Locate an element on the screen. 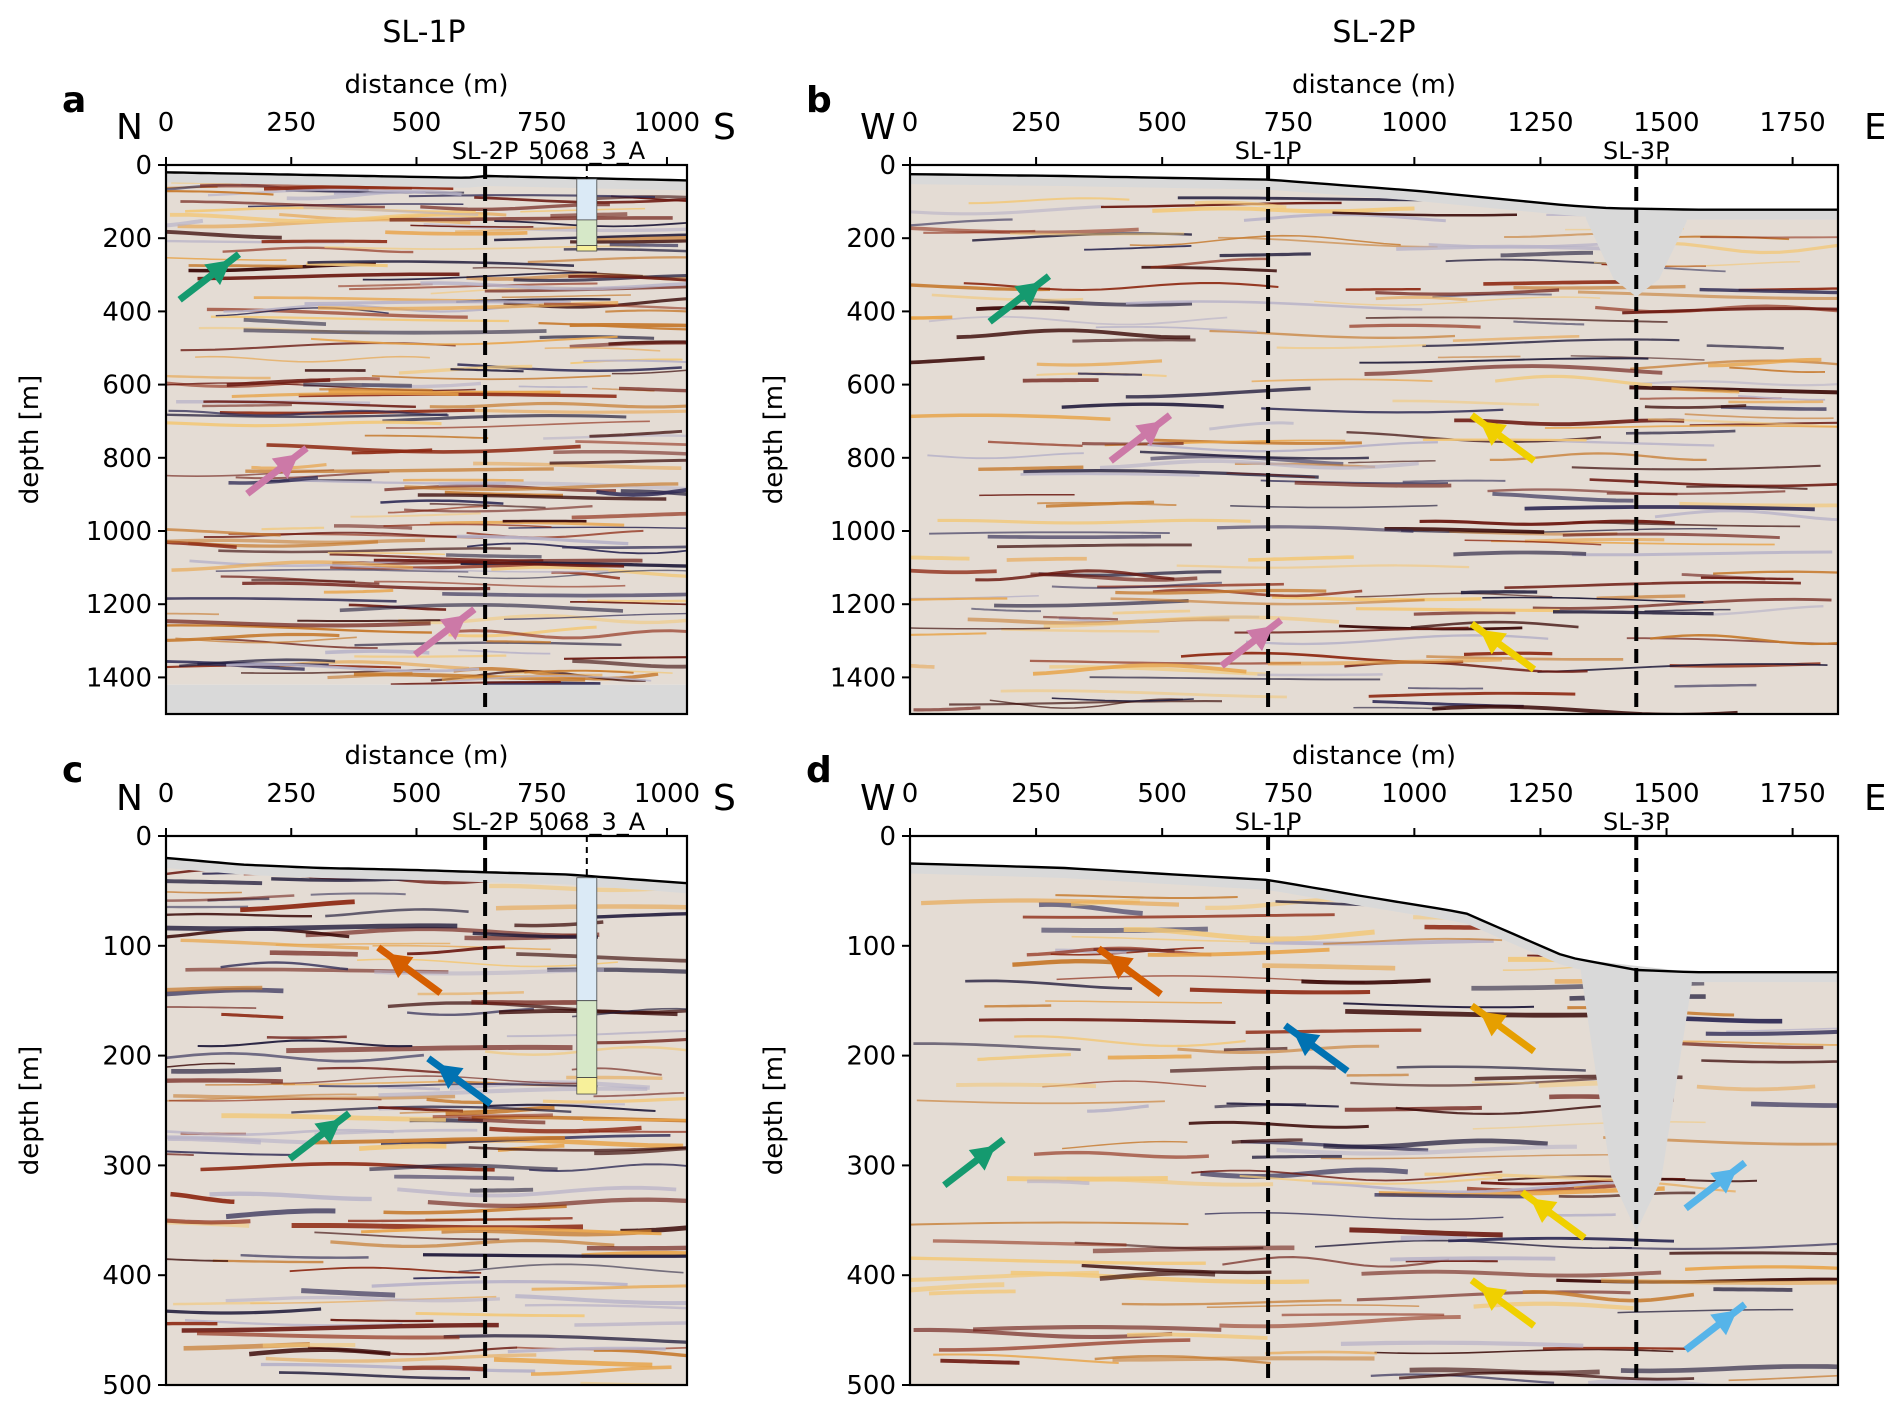 The height and width of the screenshot is (1410, 1884). compass-left: N is located at coordinates (129, 127).